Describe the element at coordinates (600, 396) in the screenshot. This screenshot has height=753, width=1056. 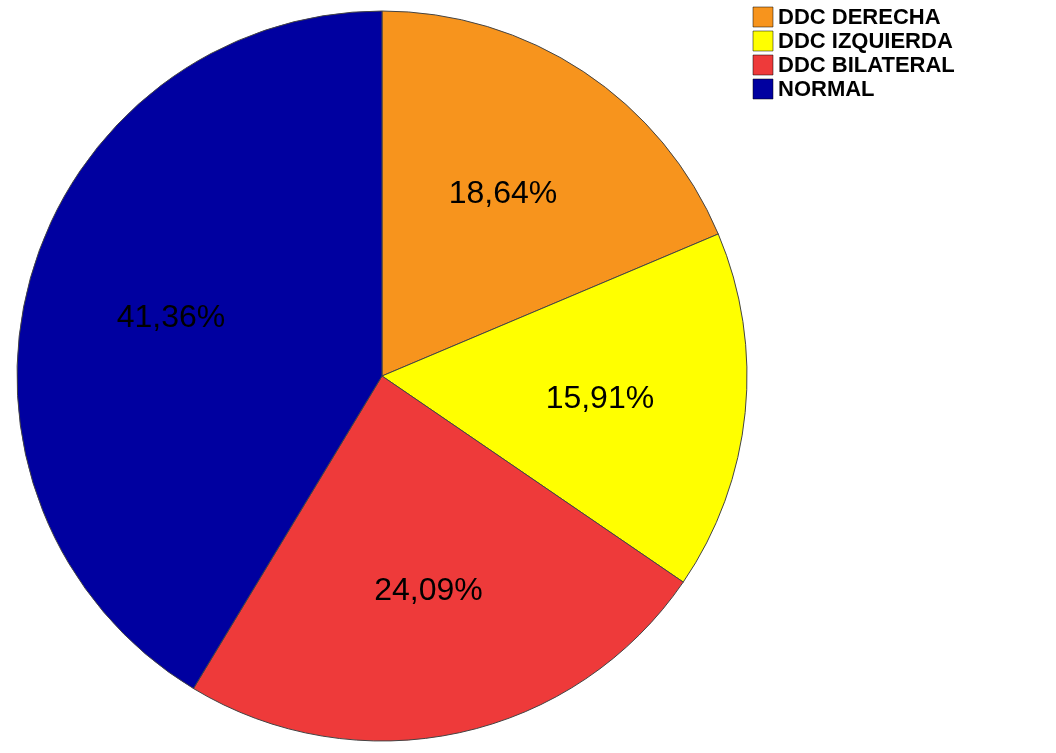
I see `data-label: 15,91%` at that location.